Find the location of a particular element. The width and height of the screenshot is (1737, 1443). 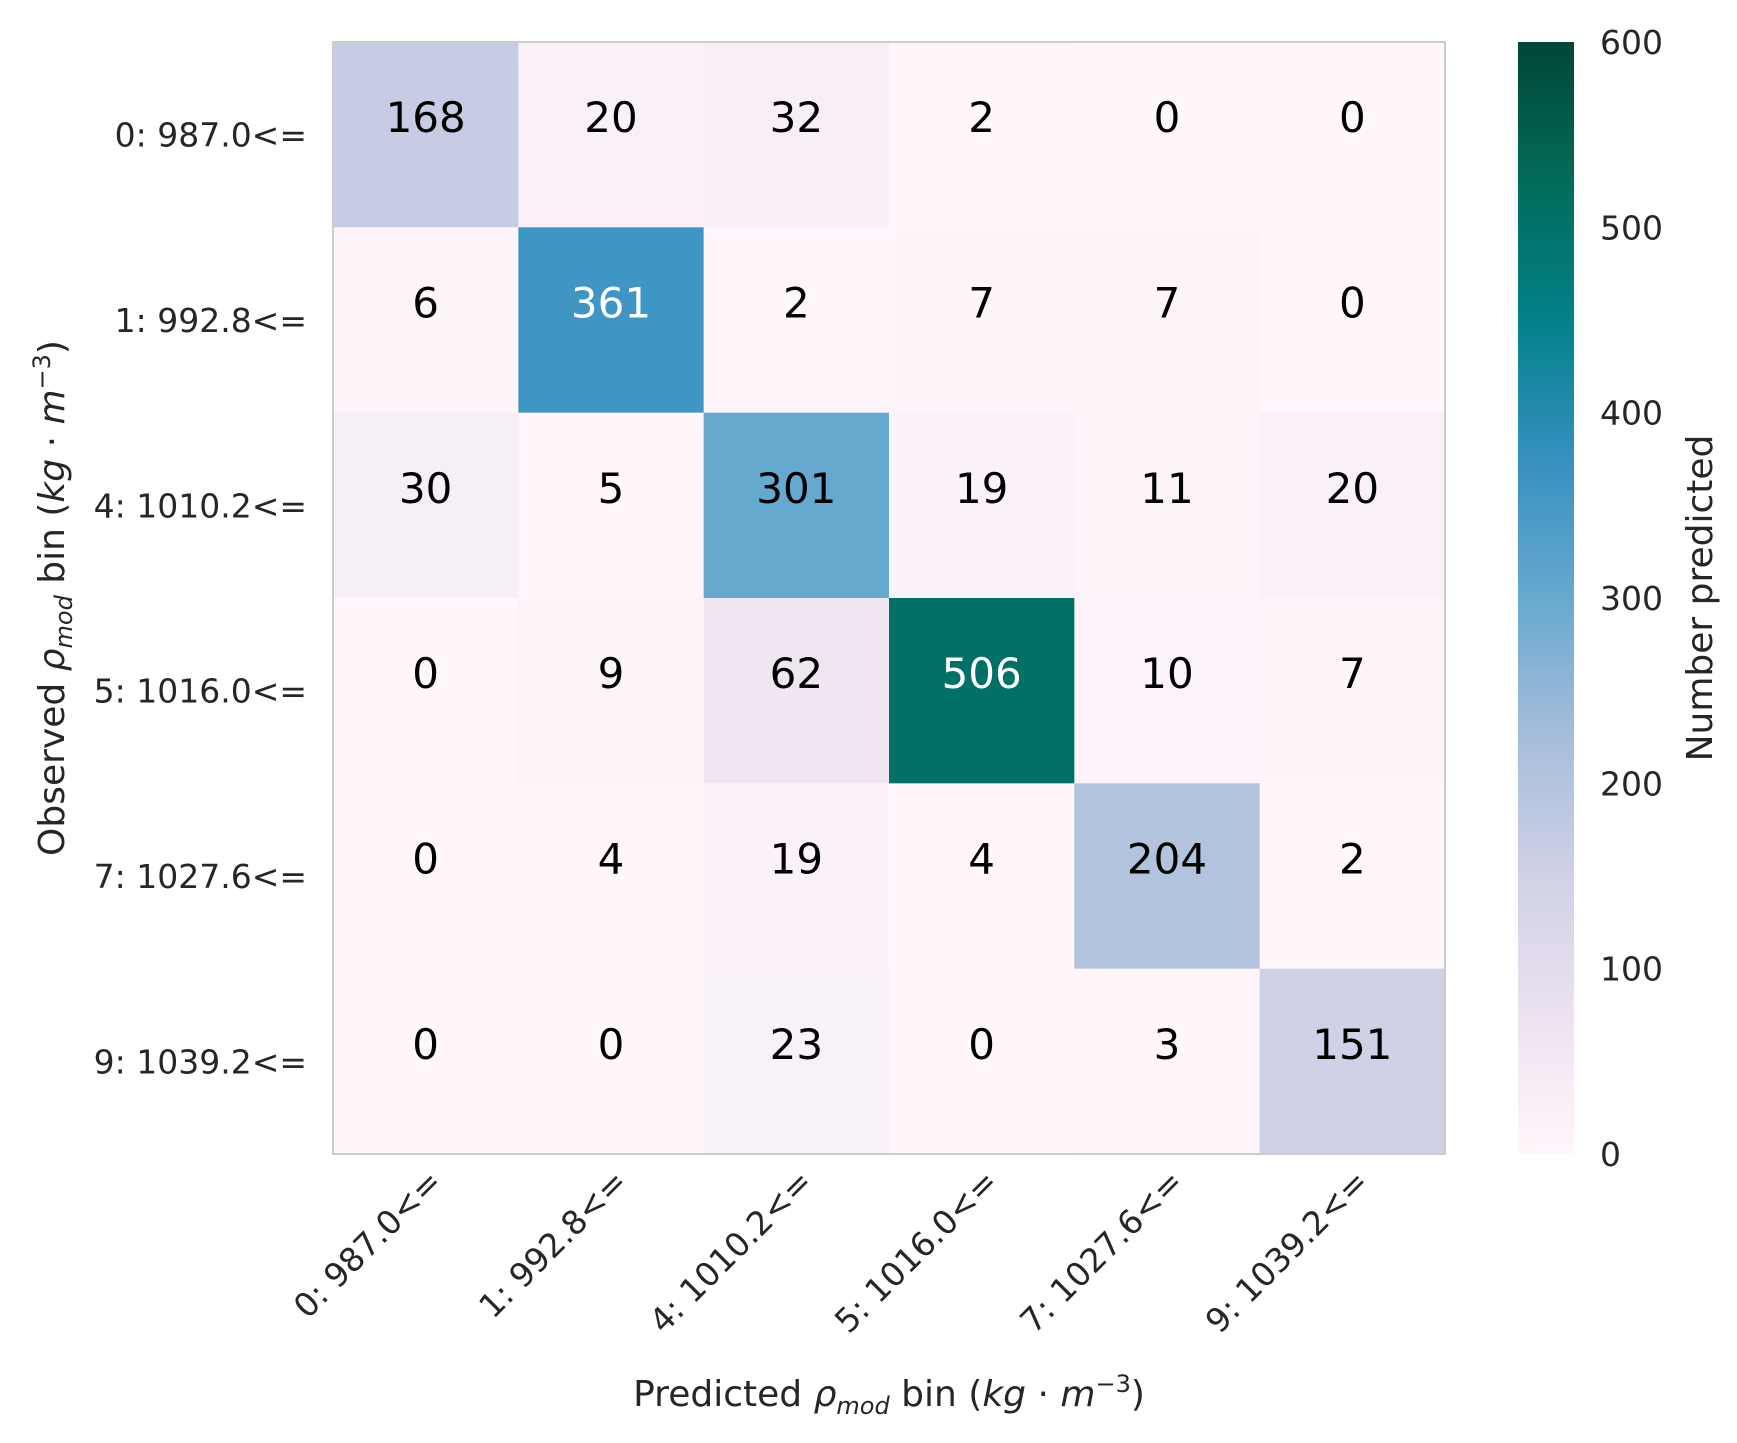

colorbar-tick-label: 300 is located at coordinates (1631, 598).